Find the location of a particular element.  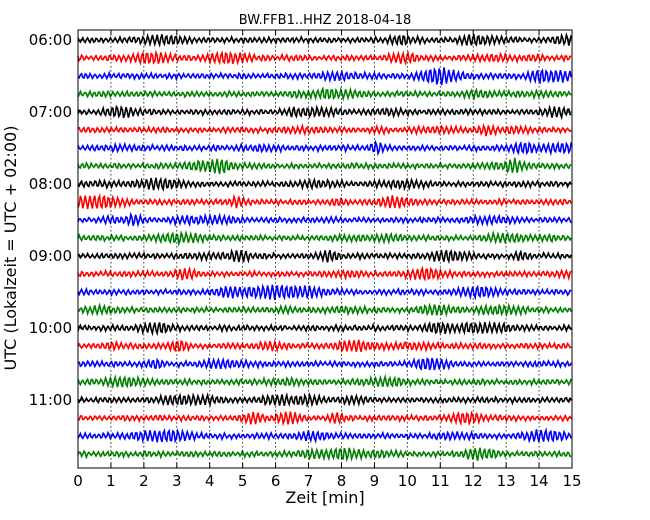

trace-11:45 is located at coordinates (324, 454).